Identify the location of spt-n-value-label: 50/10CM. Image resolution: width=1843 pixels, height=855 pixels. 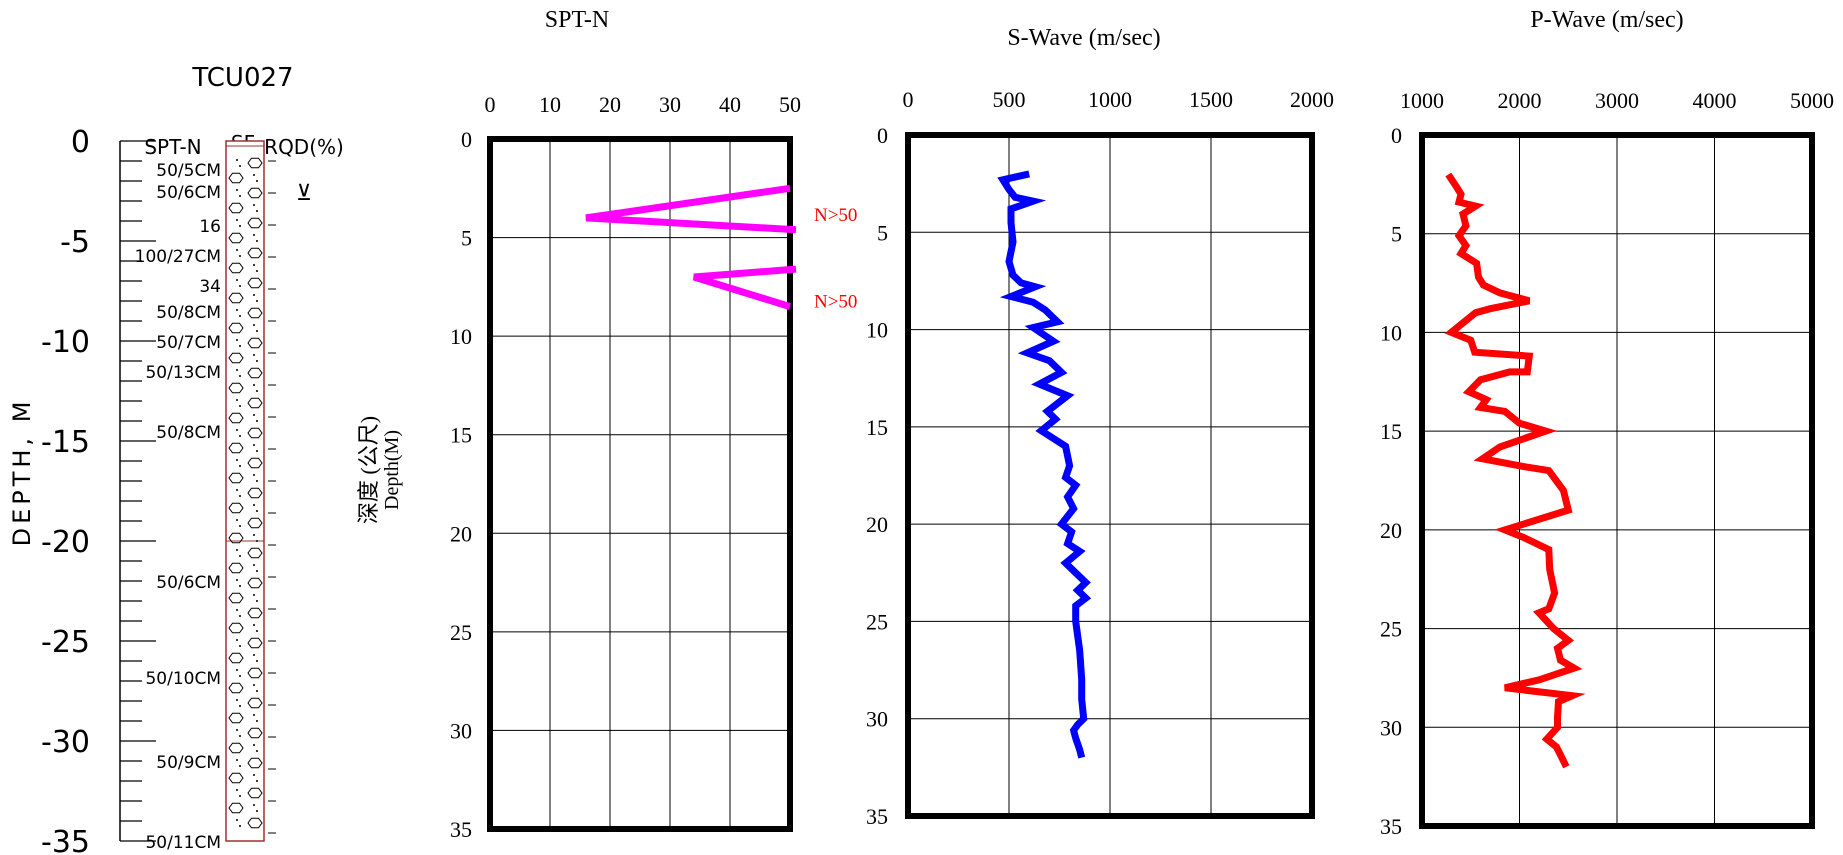
(183, 679).